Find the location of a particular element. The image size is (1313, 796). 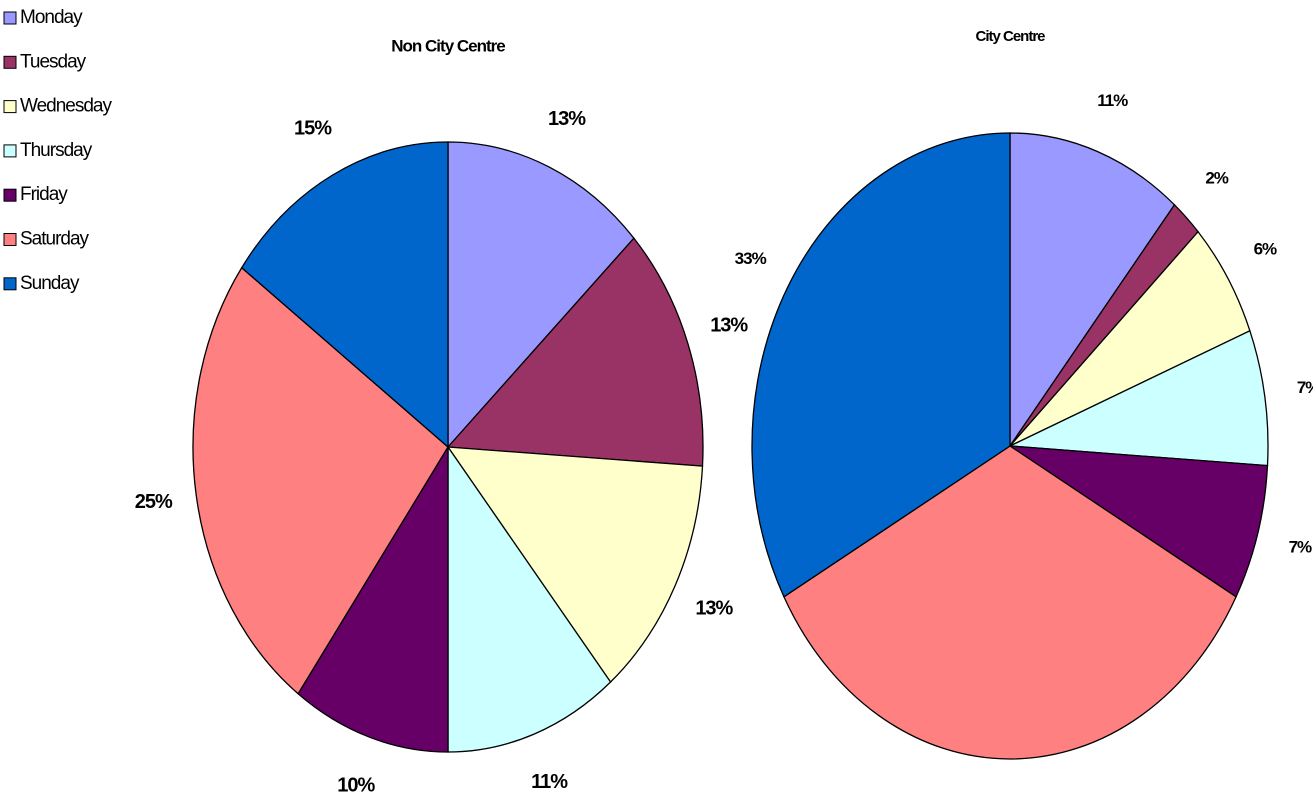

data-label: 2% is located at coordinates (1216, 178).